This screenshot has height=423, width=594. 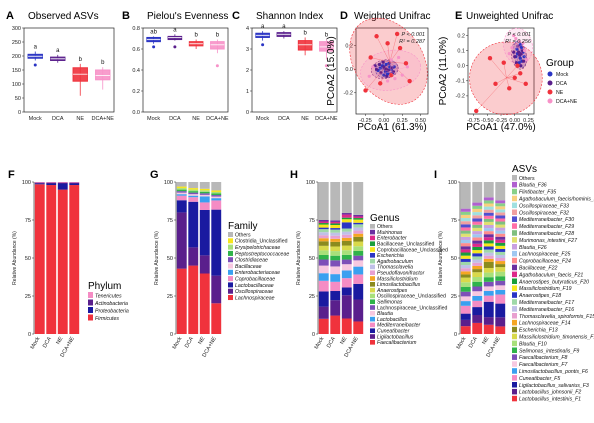 What do you see at coordinates (538, 331) in the screenshot?
I see `legend-label: Escherichia_F13` at bounding box center [538, 331].